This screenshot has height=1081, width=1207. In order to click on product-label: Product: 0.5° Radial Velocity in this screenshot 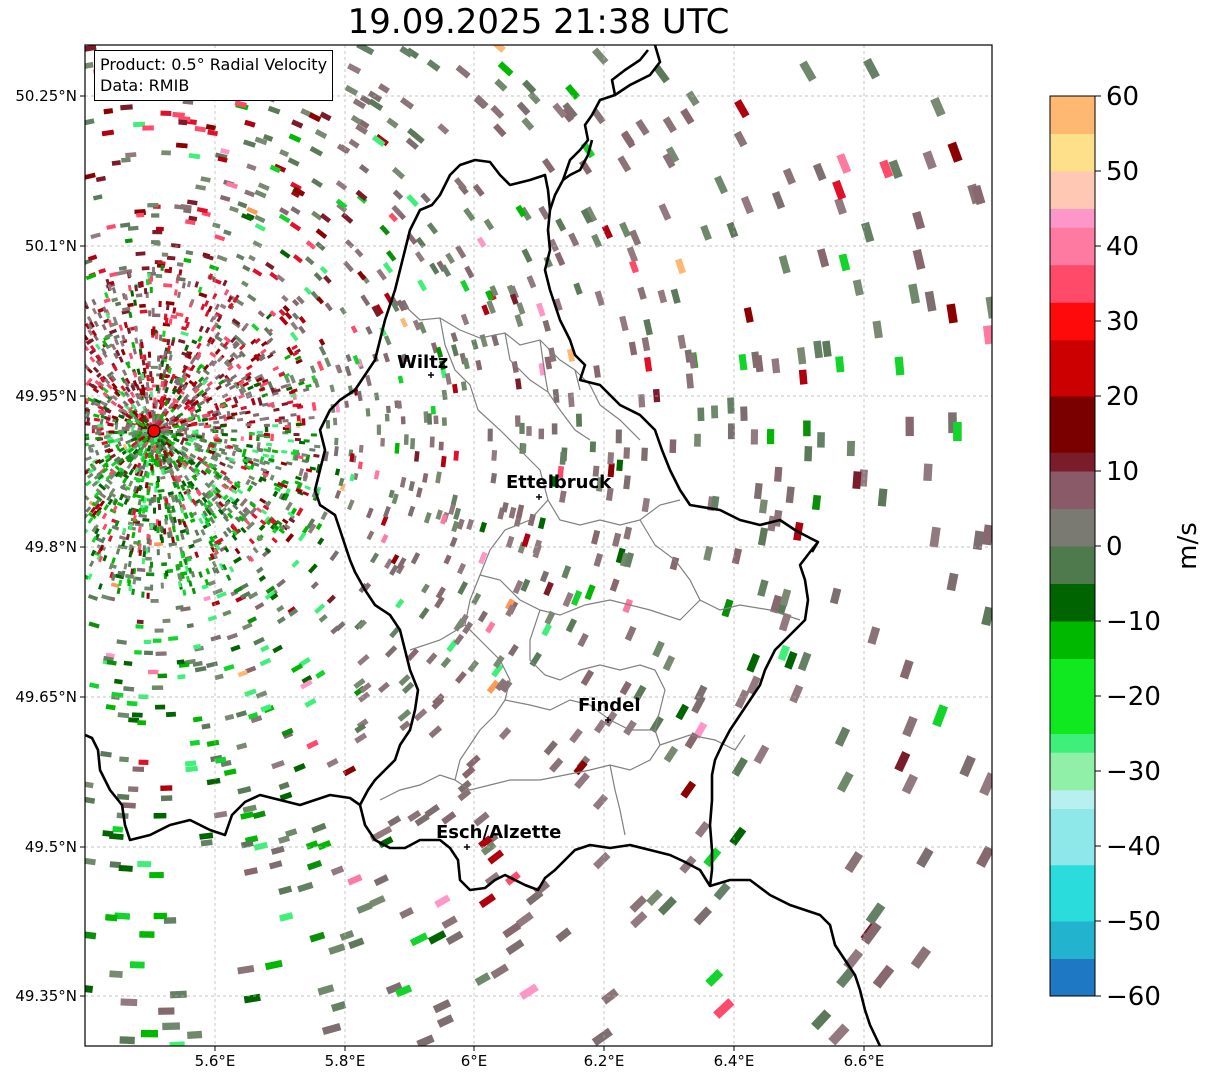, I will do `click(214, 64)`.